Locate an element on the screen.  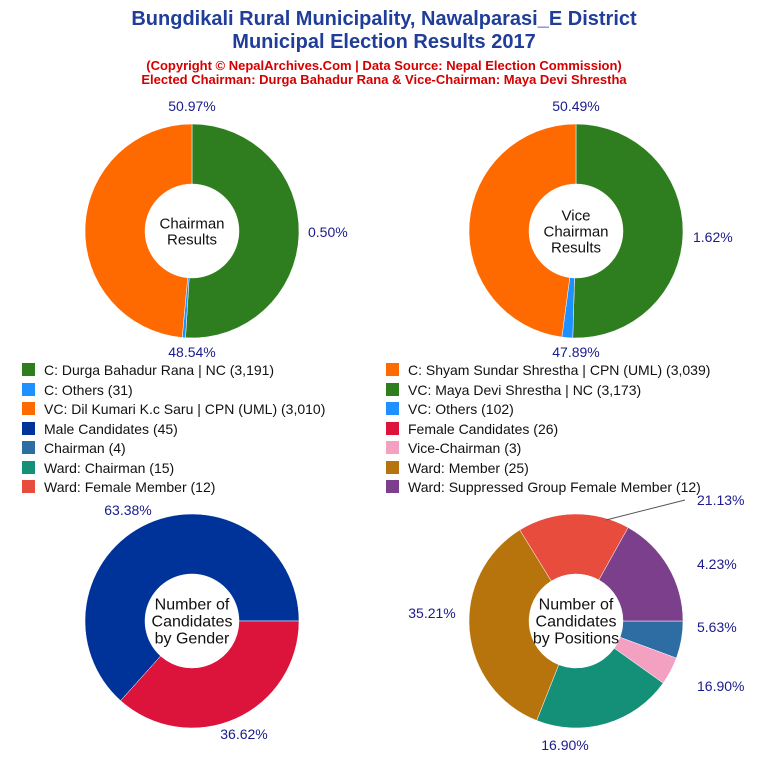
legend-item: Chairman (4) is located at coordinates (74, 449).